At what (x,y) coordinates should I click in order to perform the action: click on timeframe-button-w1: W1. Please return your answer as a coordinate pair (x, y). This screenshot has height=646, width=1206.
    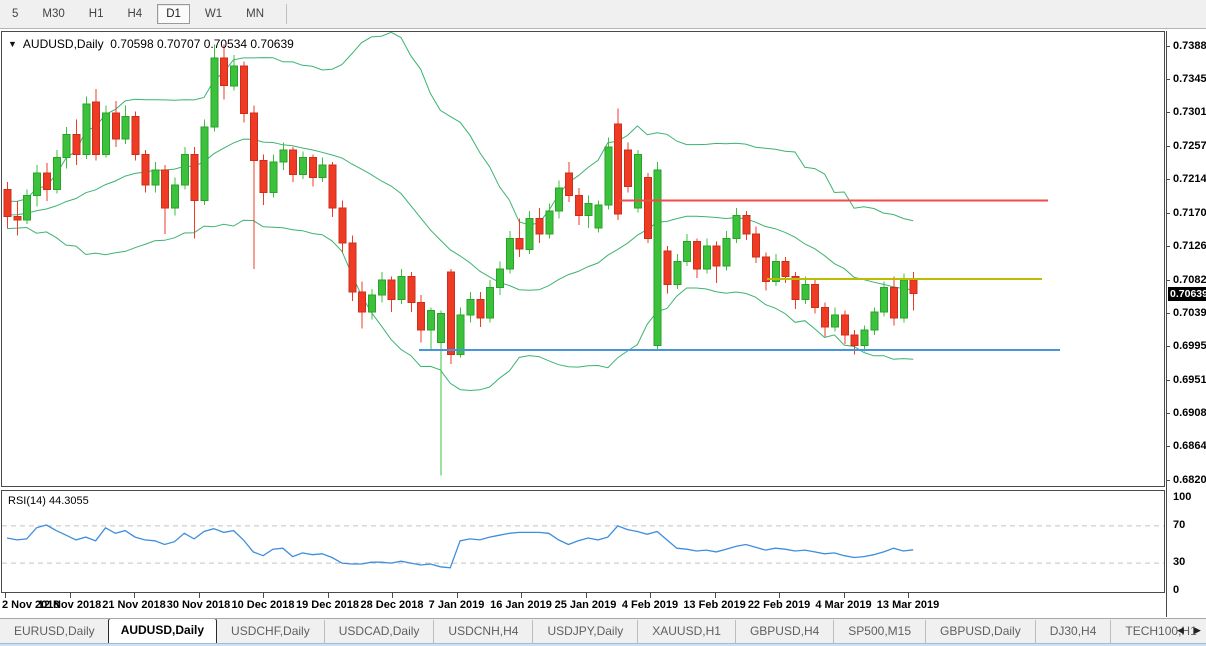
    Looking at the image, I should click on (213, 14).